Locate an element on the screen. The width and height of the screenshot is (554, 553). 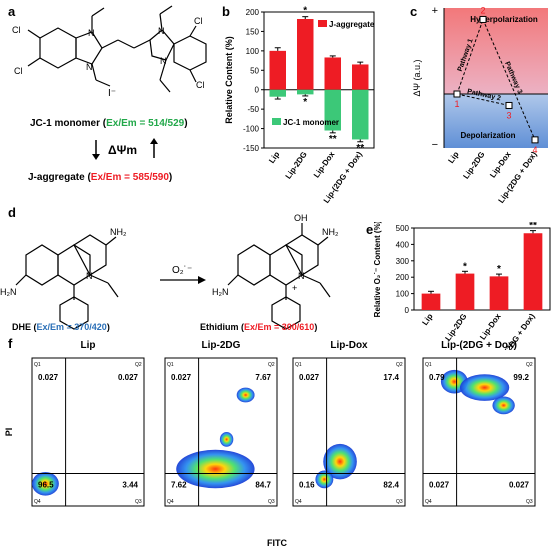
n-atom-dhe: N is located at coordinates (89, 276).